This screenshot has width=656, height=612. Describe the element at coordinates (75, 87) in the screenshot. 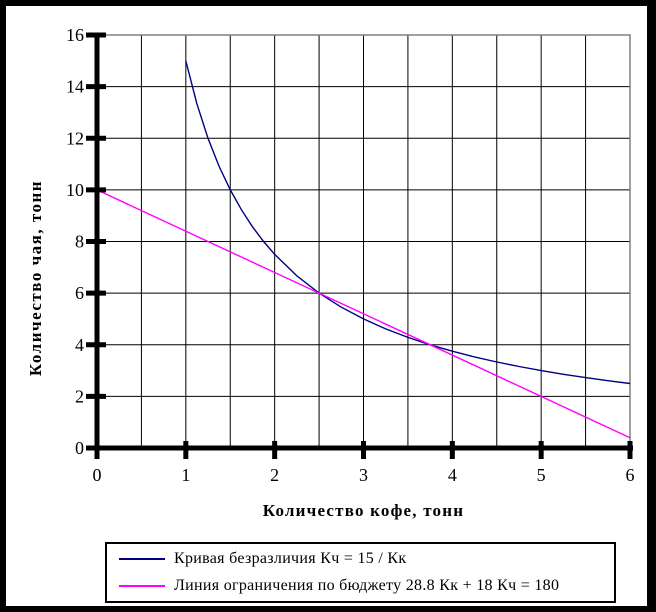

I see `y-tick-label: 14` at that location.